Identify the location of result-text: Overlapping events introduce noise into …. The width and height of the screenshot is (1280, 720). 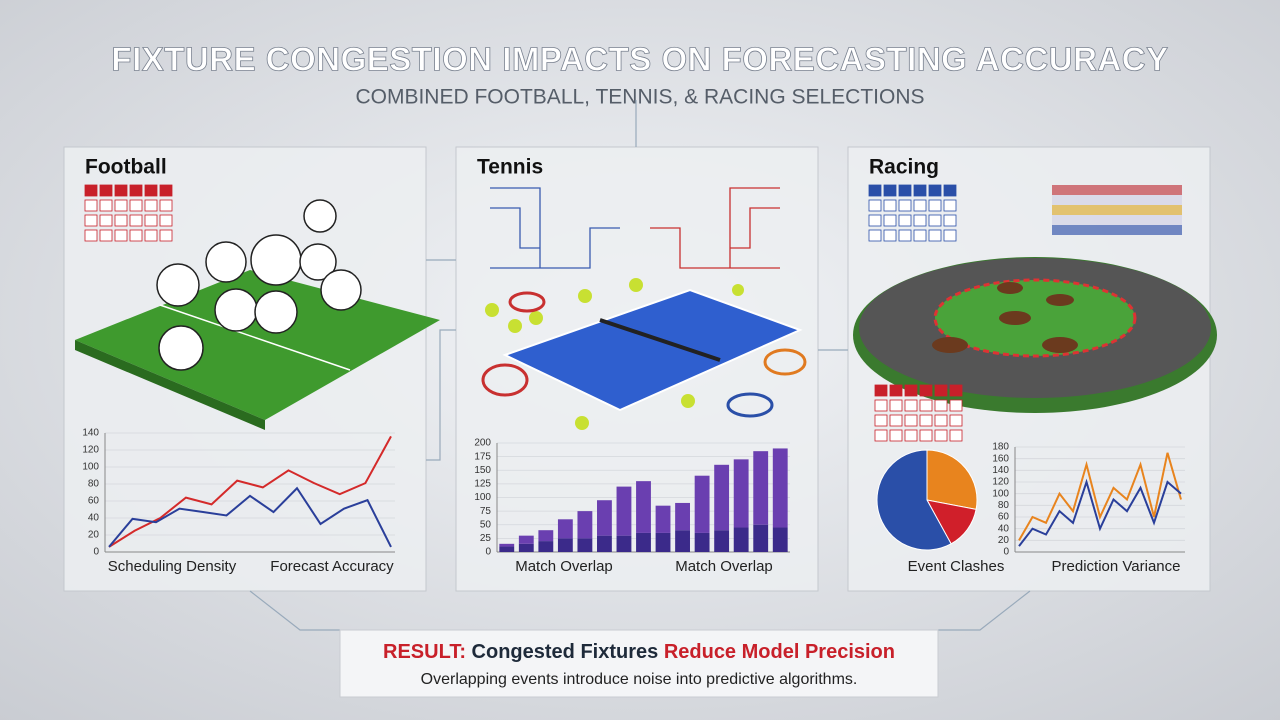
(639, 679).